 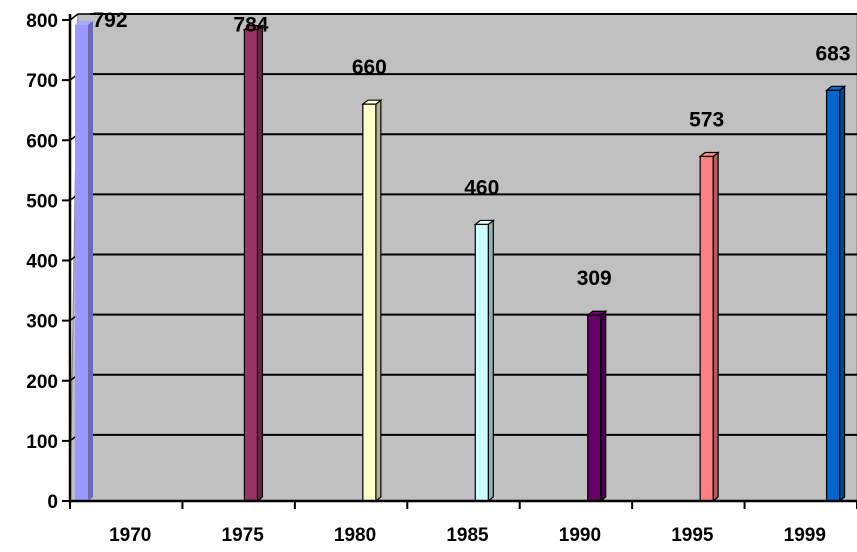 I want to click on x-tick-label: 1970, so click(x=130, y=535).